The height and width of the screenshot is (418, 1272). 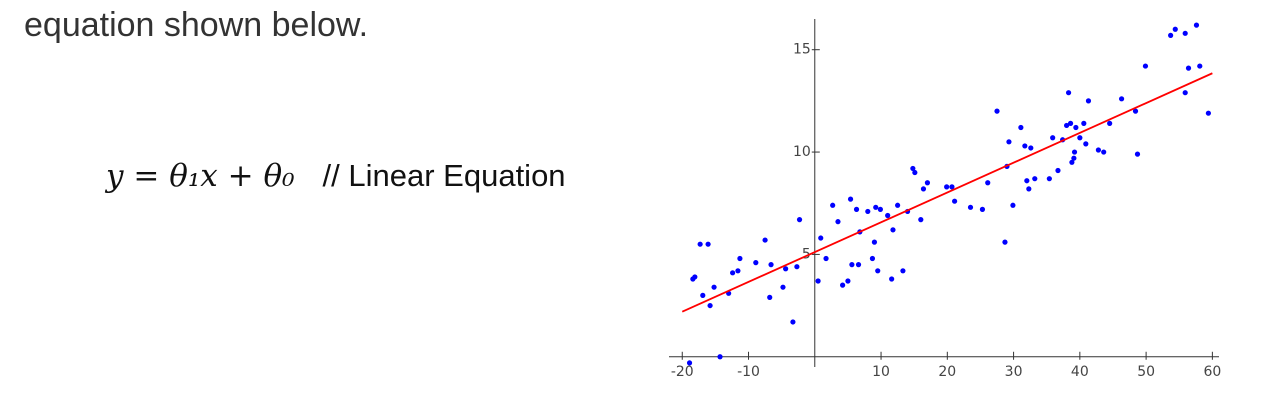 What do you see at coordinates (444, 175) in the screenshot?
I see `equation-comment: // Linear Equation` at bounding box center [444, 175].